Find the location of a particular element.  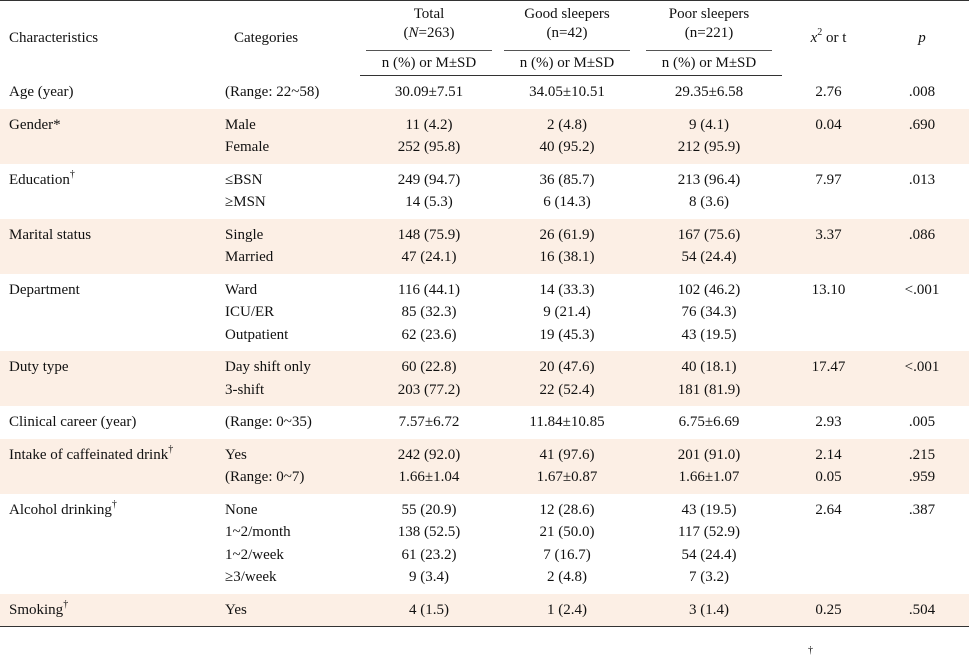

good-value: 14 (33.3) is located at coordinates (567, 289).